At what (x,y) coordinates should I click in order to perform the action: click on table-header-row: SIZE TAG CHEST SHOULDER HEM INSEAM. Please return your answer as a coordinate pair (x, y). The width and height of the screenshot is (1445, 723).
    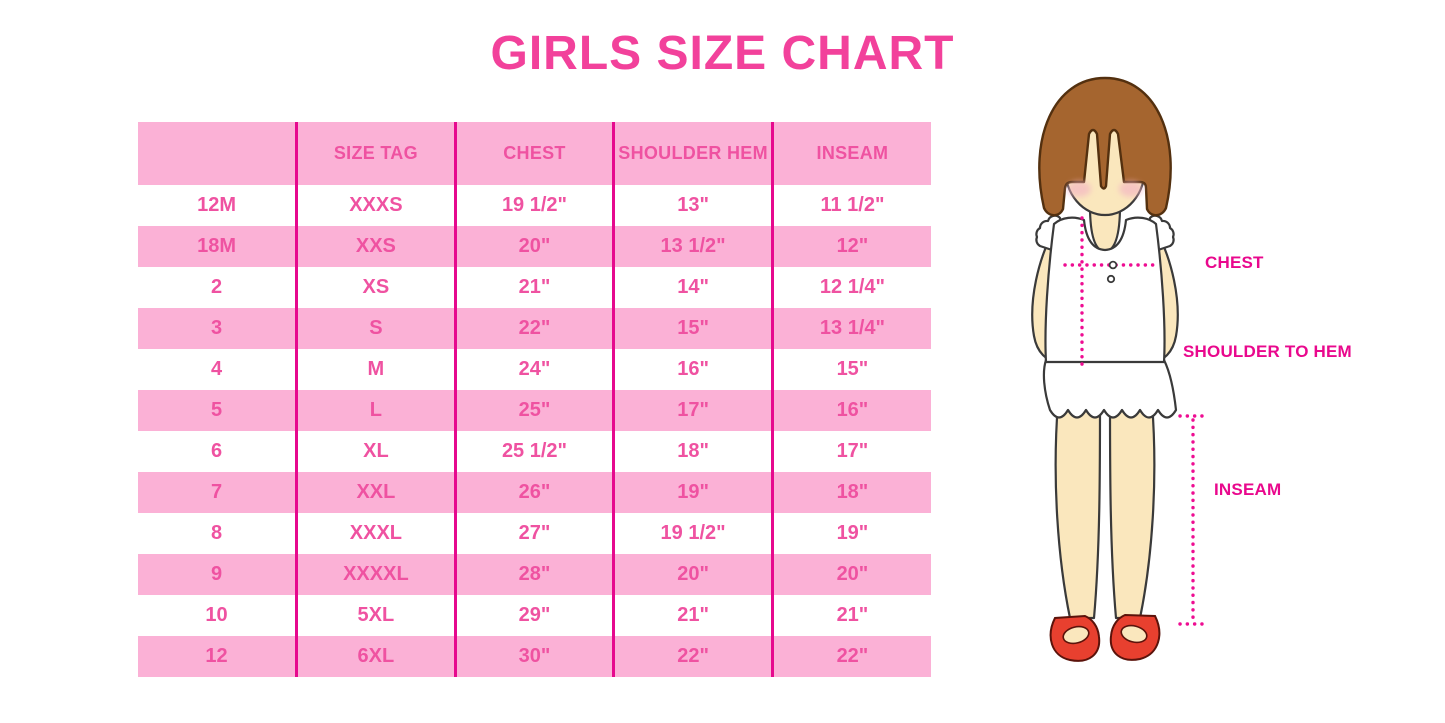
    Looking at the image, I should click on (534, 153).